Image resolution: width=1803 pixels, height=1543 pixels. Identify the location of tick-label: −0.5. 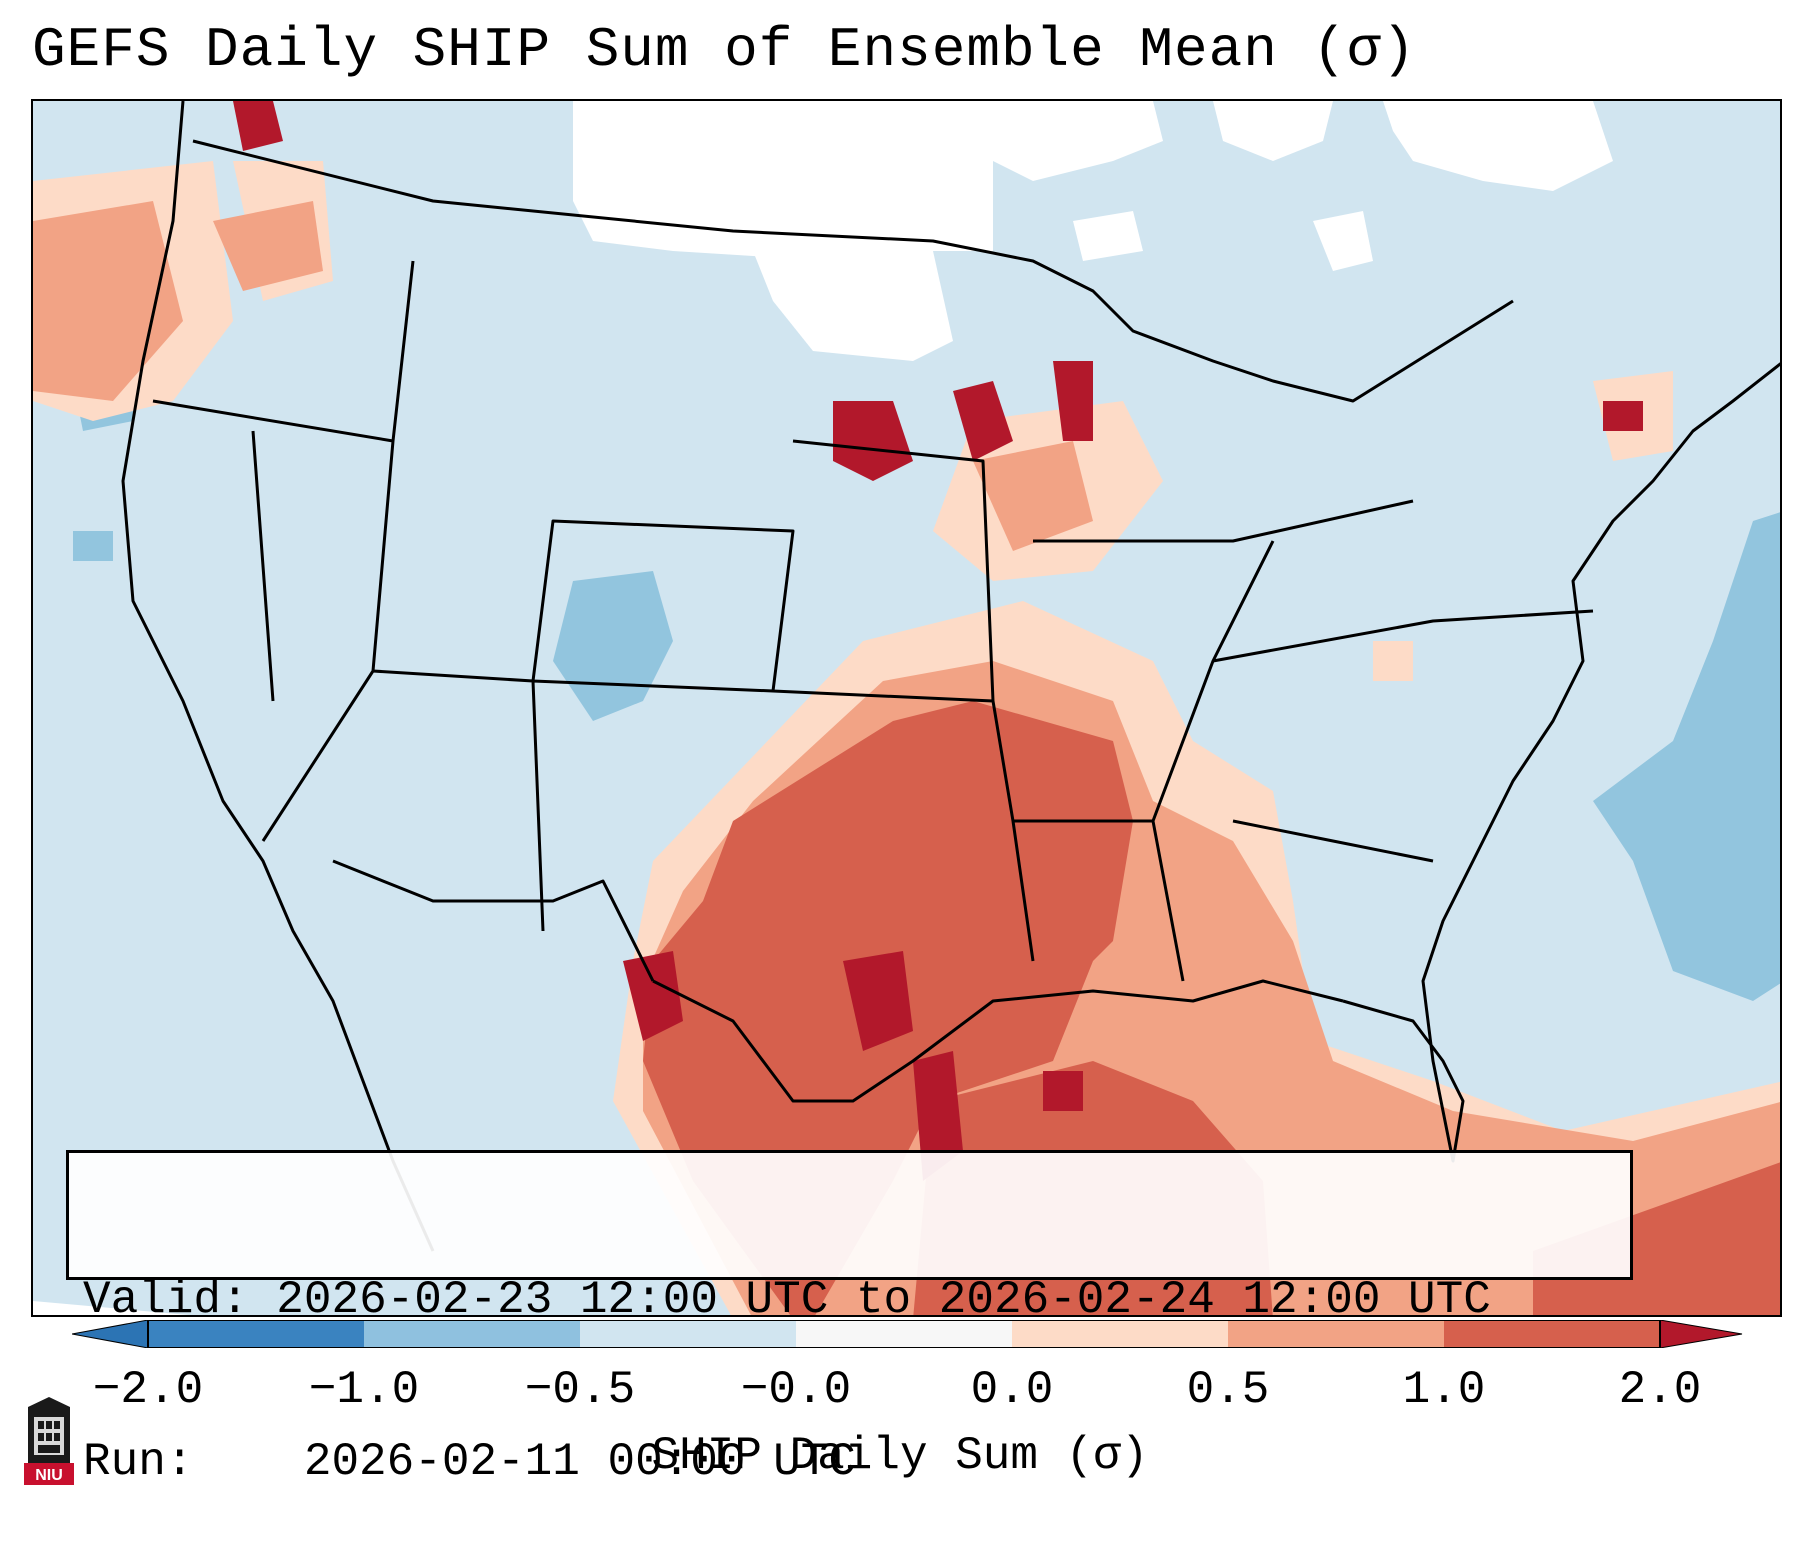
(580, 1390).